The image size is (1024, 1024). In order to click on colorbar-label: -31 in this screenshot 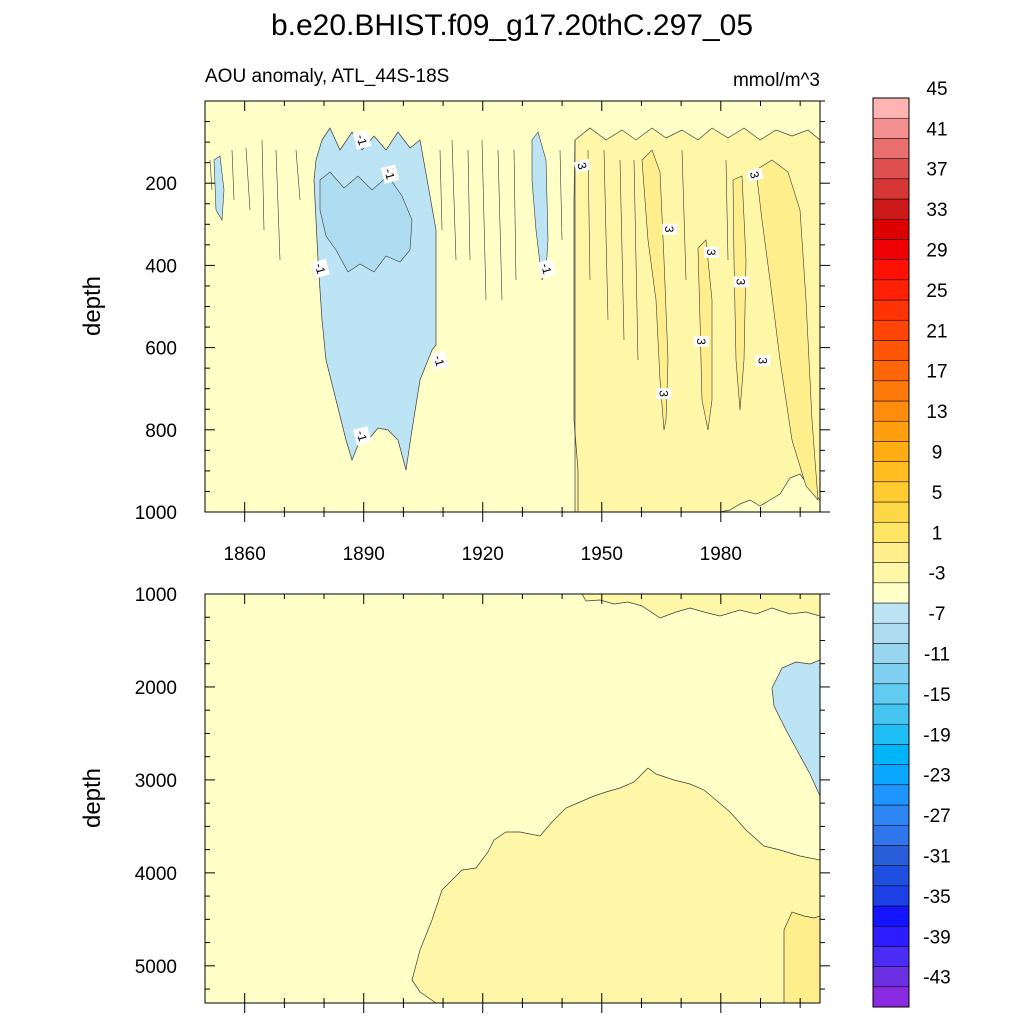, I will do `click(936, 857)`.